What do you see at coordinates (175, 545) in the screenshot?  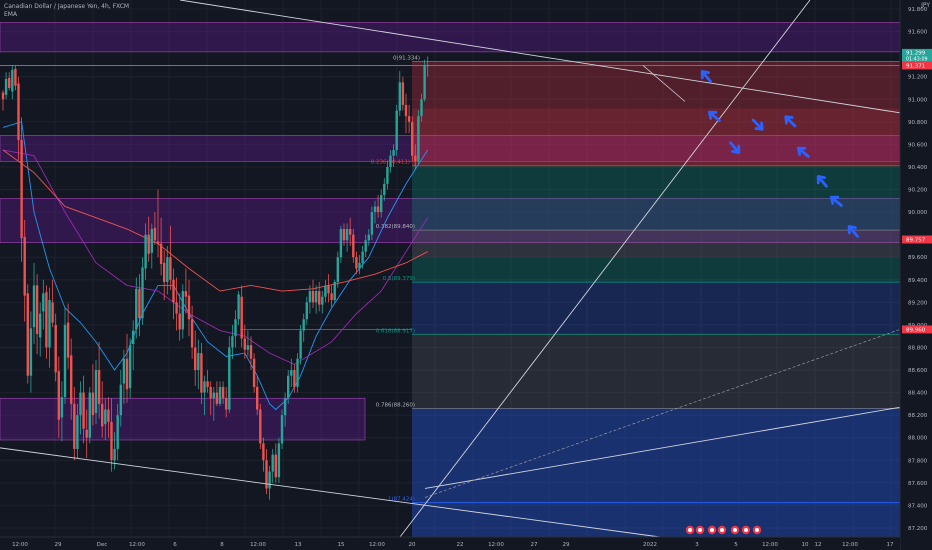 I see `x-tick-label: 6` at bounding box center [175, 545].